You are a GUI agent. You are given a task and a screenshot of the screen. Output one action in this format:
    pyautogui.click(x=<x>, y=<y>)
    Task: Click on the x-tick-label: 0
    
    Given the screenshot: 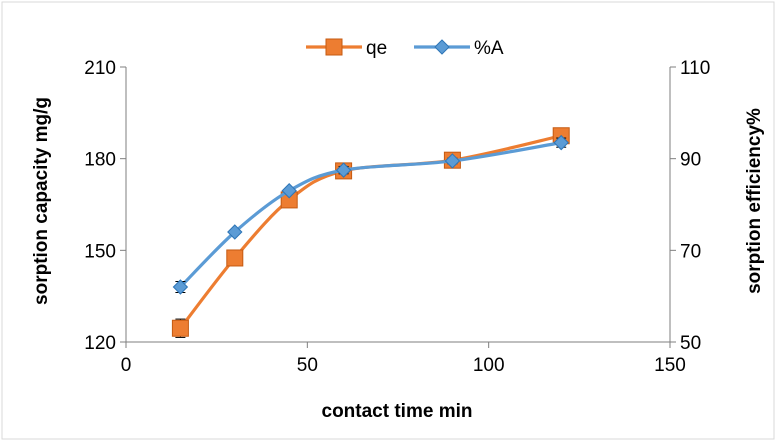 What is the action you would take?
    pyautogui.click(x=126, y=365)
    